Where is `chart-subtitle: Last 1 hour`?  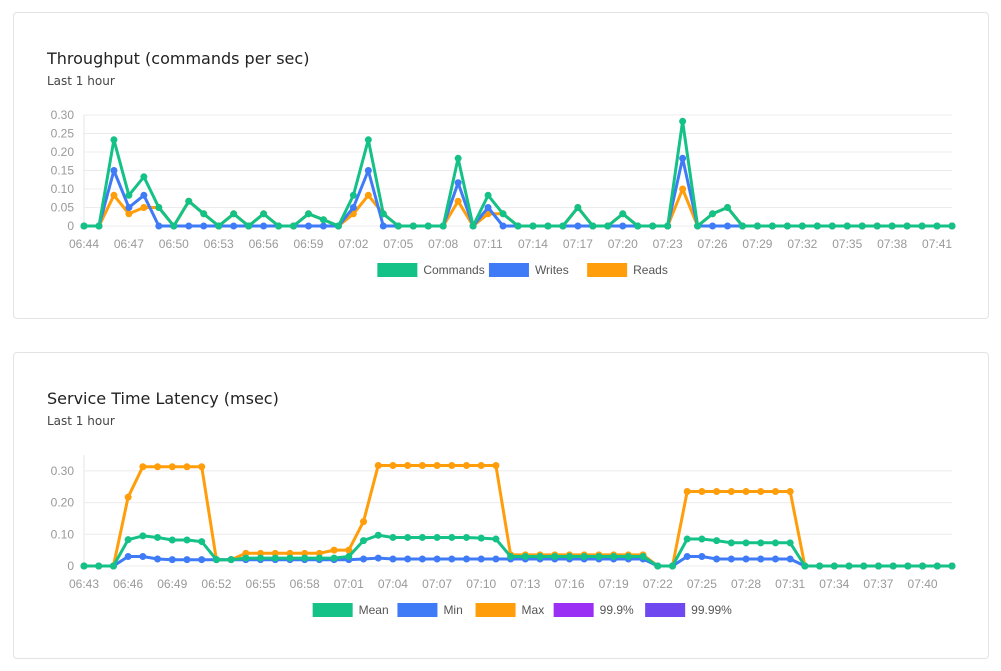
chart-subtitle: Last 1 hour is located at coordinates (81, 421).